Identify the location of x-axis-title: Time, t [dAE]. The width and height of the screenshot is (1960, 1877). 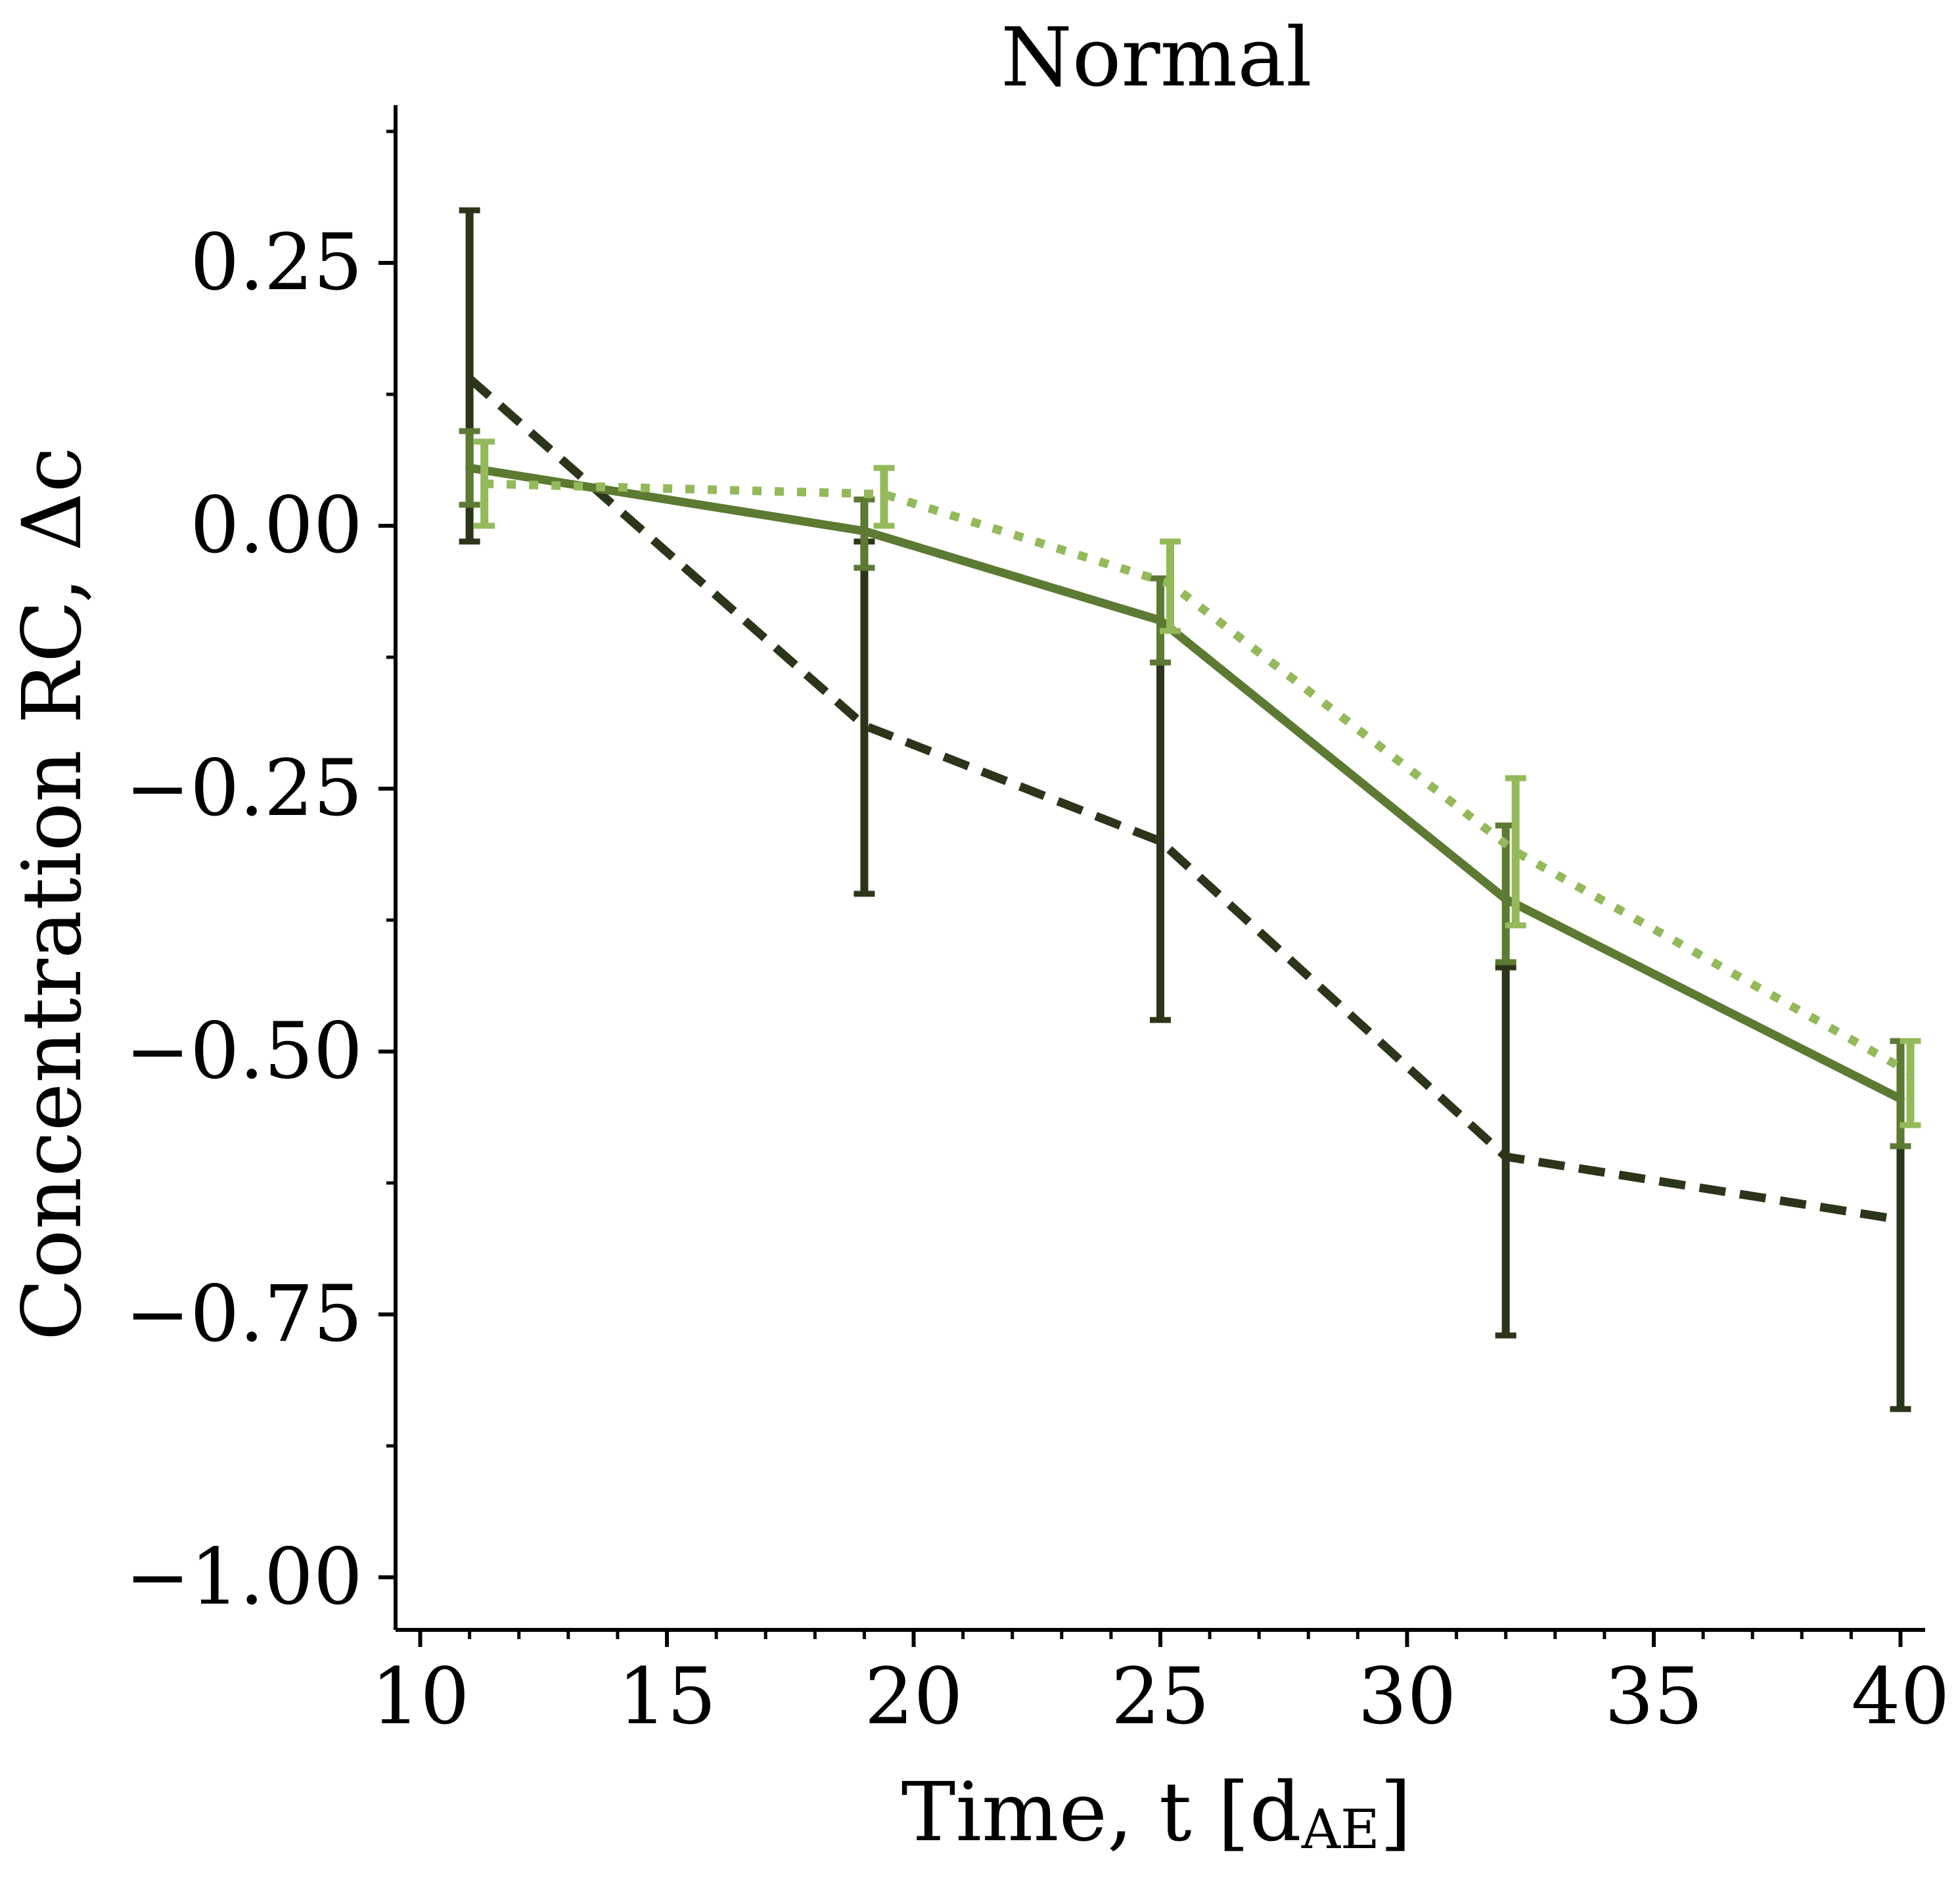
(1156, 1813).